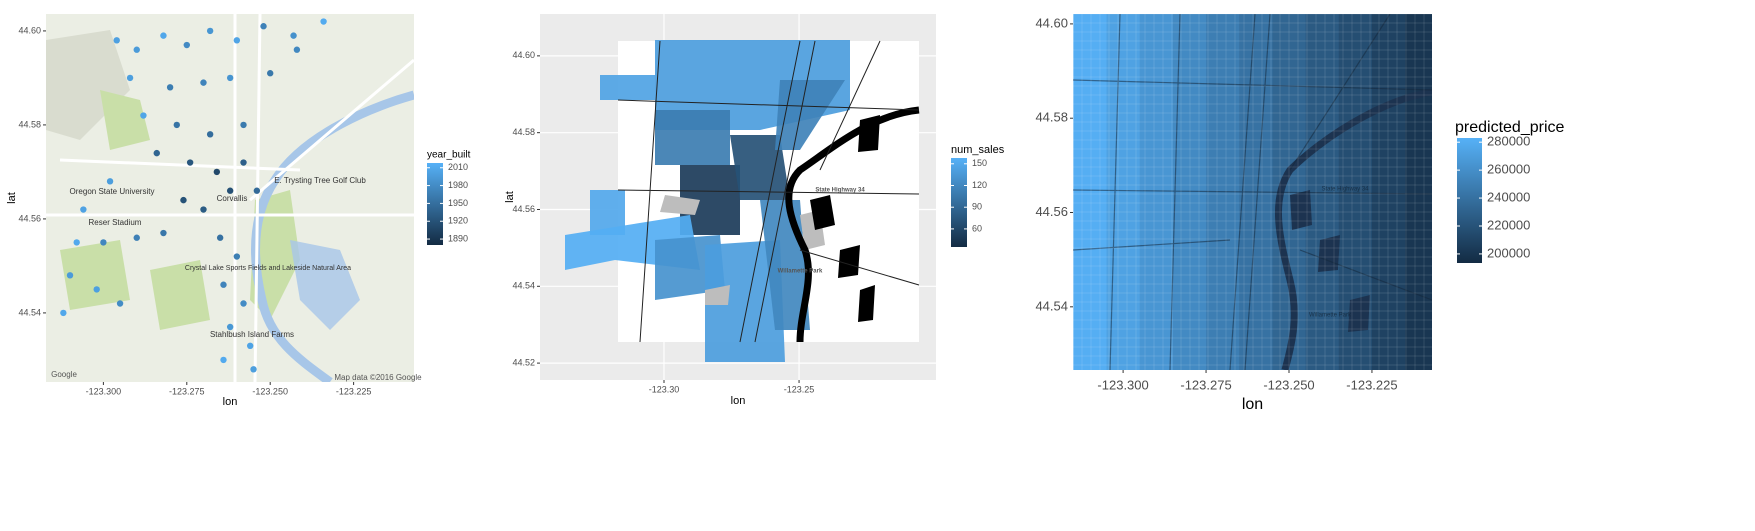 Image resolution: width=1755 pixels, height=531 pixels. I want to click on legend-label: 240000, so click(1508, 196).